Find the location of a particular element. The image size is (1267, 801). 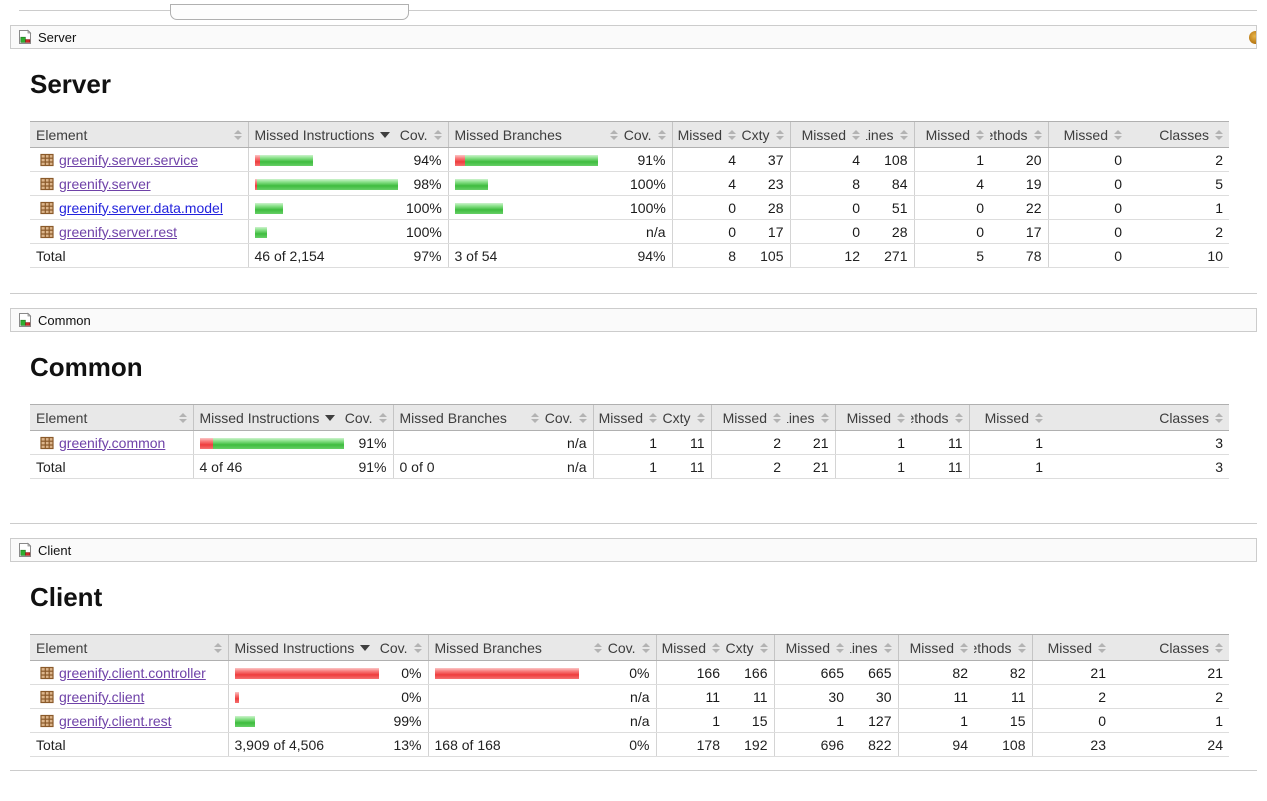

table-row: greenify.server 98% 100% 4 23 8 84 4 19 0 5 is located at coordinates (629, 183).